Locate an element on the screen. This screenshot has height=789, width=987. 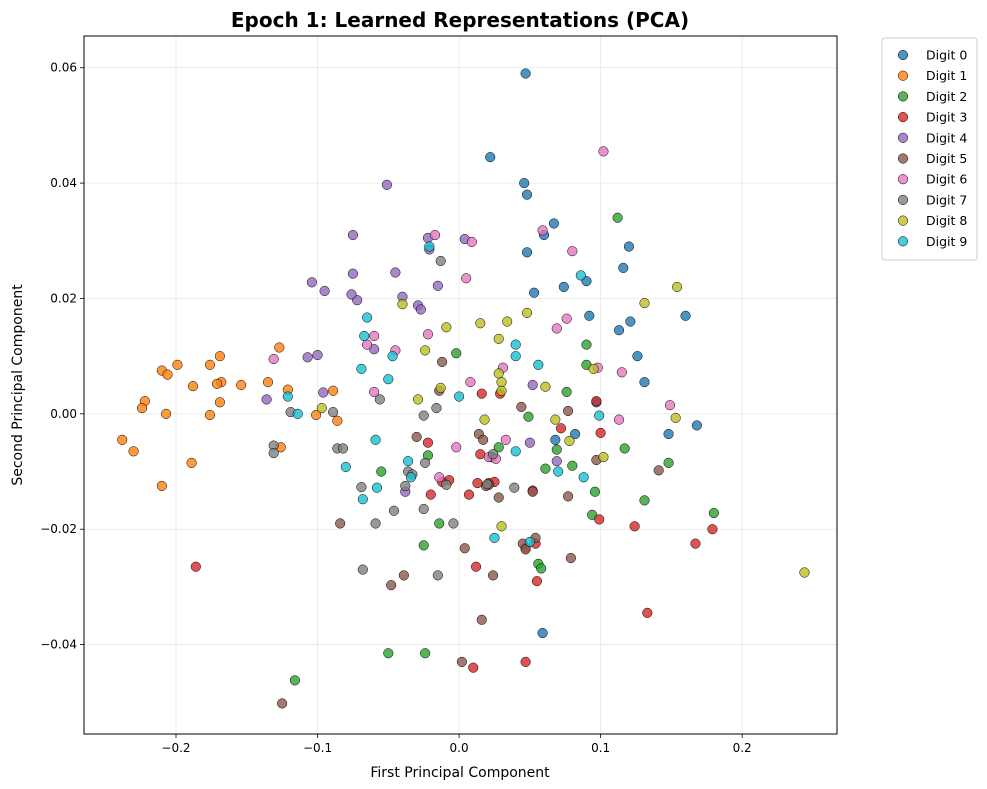
x-tick-label: −0.1 is located at coordinates (317, 748).